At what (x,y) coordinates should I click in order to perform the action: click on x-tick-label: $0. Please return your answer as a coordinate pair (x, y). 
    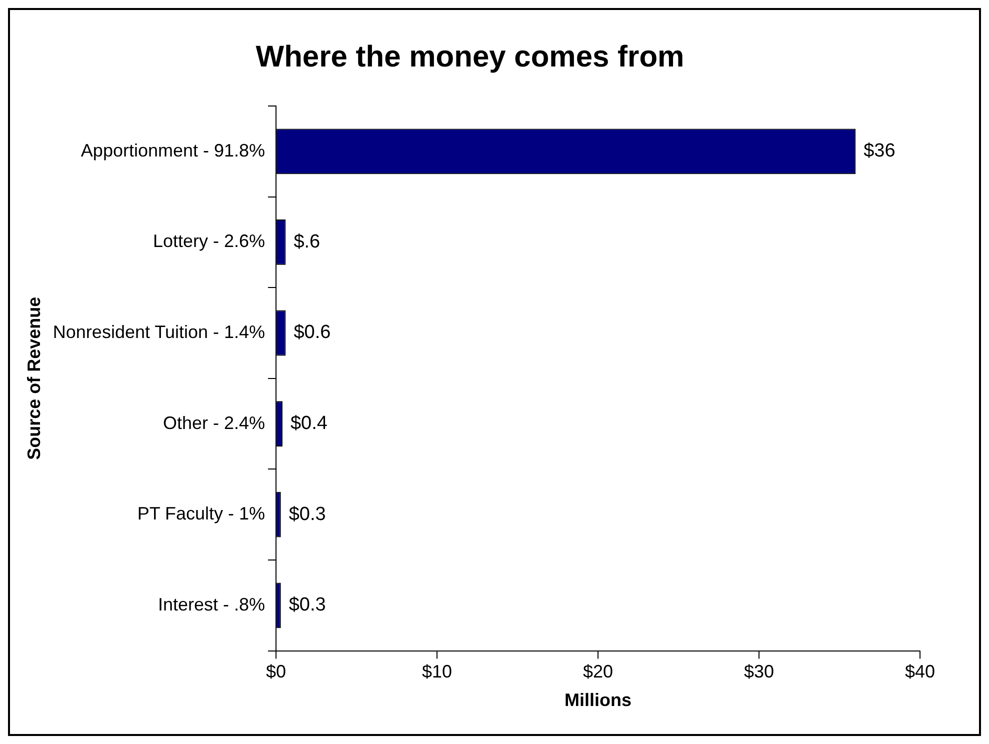
    Looking at the image, I should click on (276, 672).